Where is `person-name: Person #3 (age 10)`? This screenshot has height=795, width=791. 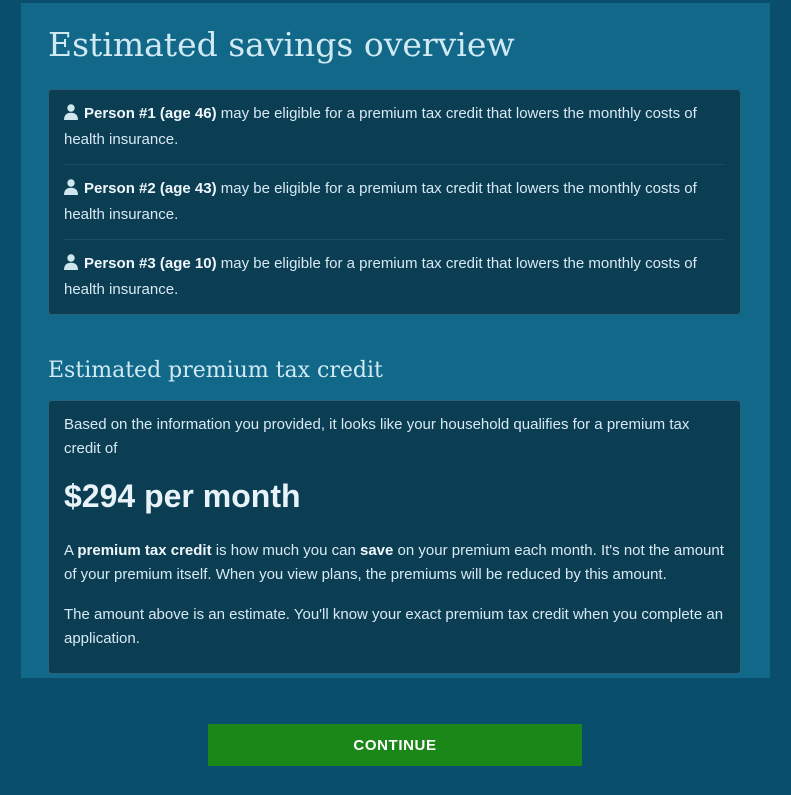 person-name: Person #3 (age 10) is located at coordinates (150, 263).